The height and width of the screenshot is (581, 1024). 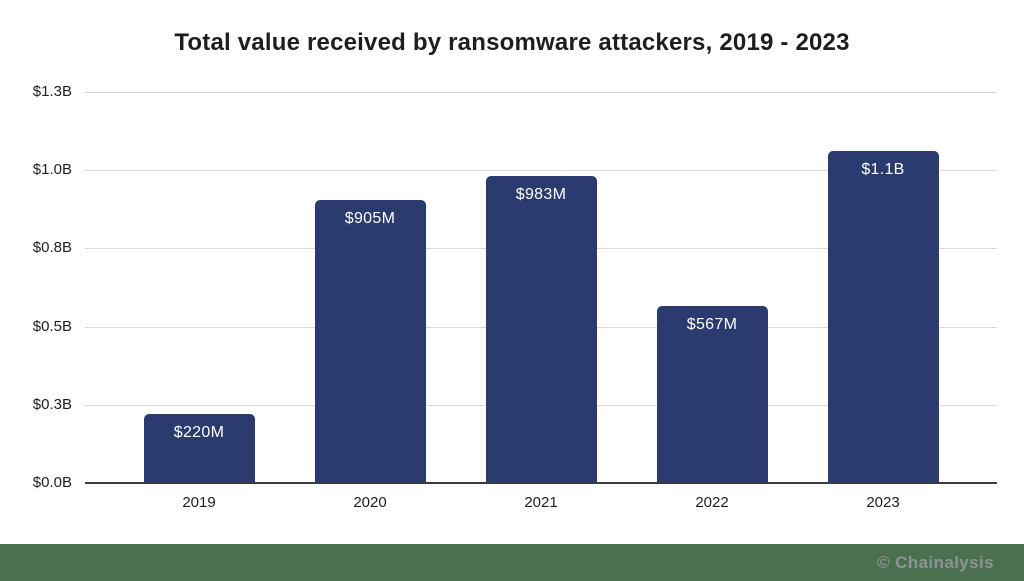 I want to click on y-axis-tick-label: $1.0B, so click(x=52, y=170).